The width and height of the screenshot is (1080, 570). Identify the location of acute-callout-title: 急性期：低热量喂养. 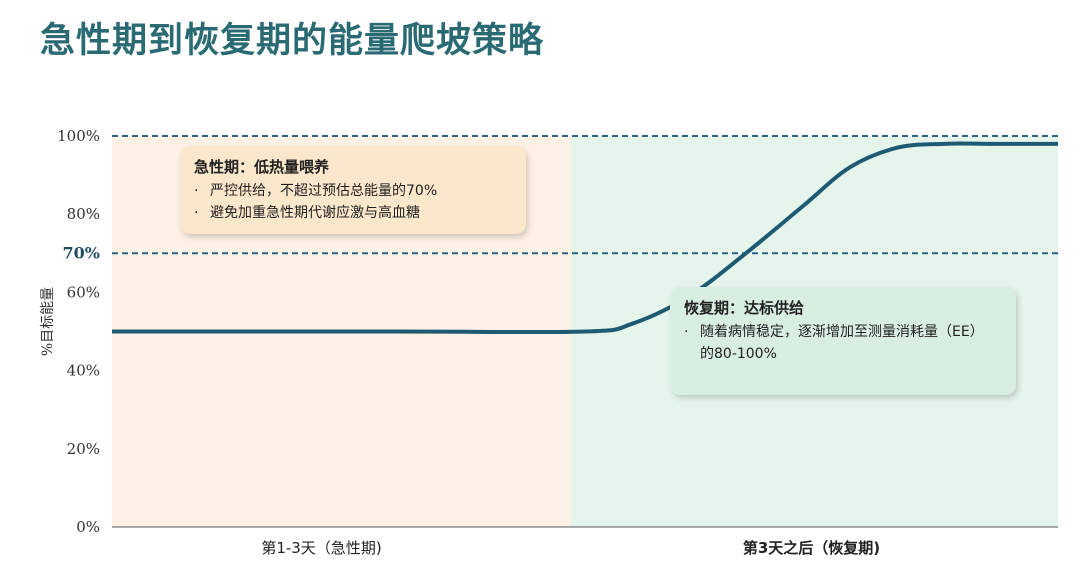
(262, 167).